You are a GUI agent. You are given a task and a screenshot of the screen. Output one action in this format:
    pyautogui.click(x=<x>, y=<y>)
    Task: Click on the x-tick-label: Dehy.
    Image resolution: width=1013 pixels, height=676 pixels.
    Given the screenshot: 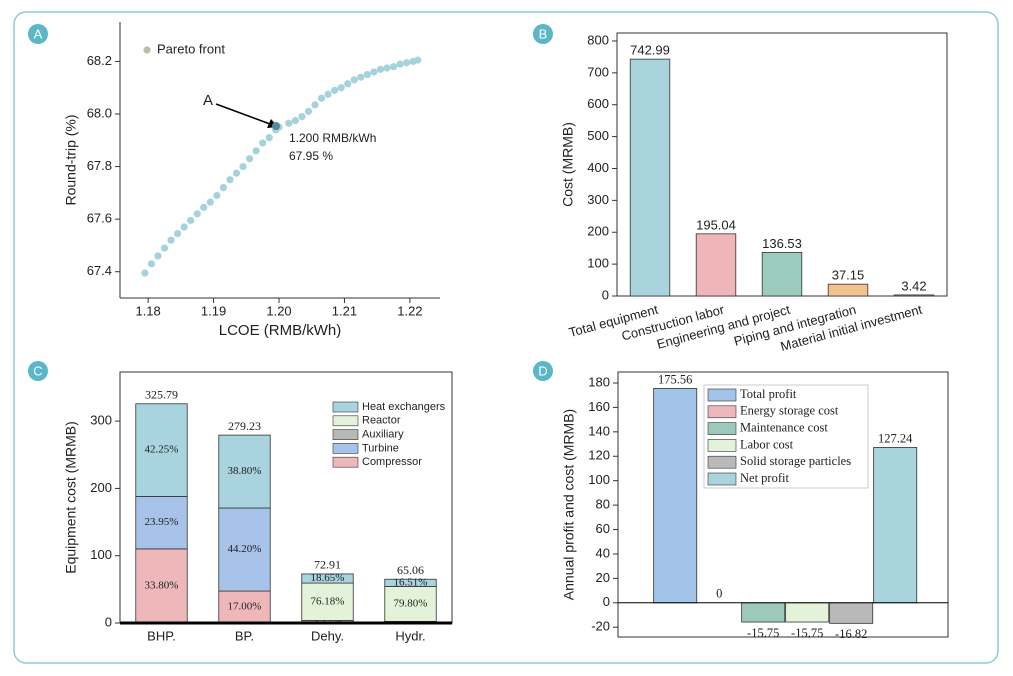 What is the action you would take?
    pyautogui.click(x=327, y=635)
    